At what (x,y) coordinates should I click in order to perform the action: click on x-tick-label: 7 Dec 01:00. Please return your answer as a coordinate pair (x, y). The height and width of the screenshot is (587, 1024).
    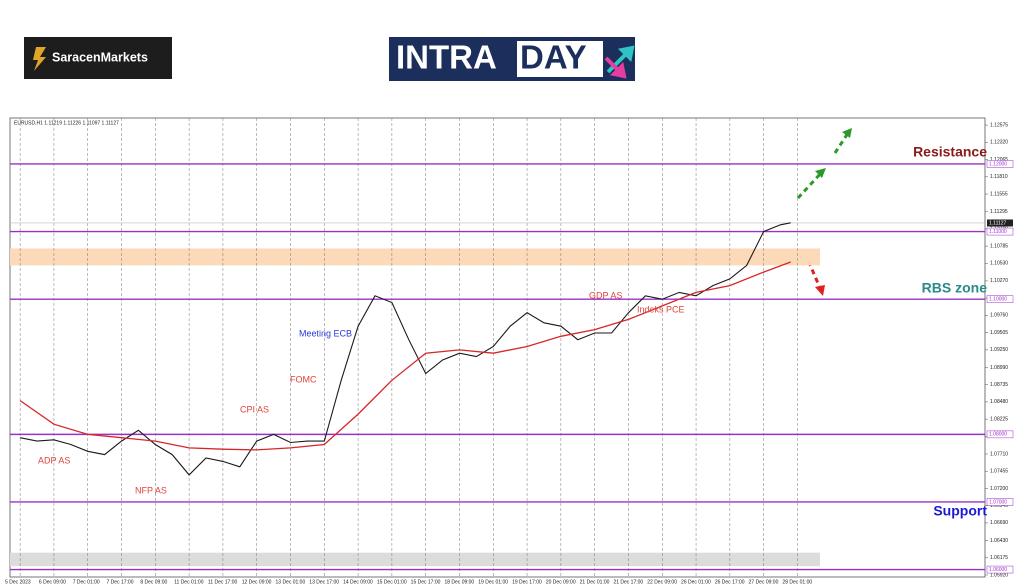
    Looking at the image, I should click on (86, 582).